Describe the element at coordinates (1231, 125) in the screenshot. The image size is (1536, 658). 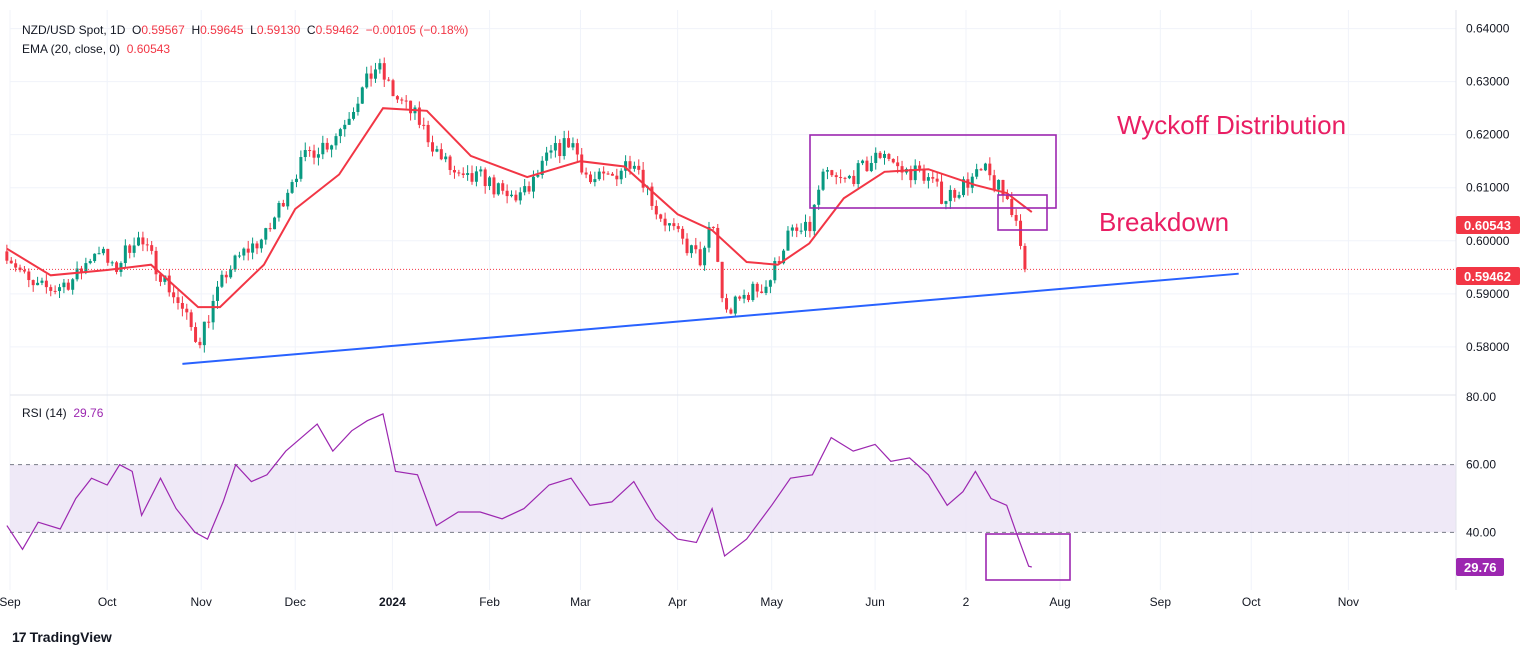
I see `wyckoff-label: Wyckoff Distribution` at that location.